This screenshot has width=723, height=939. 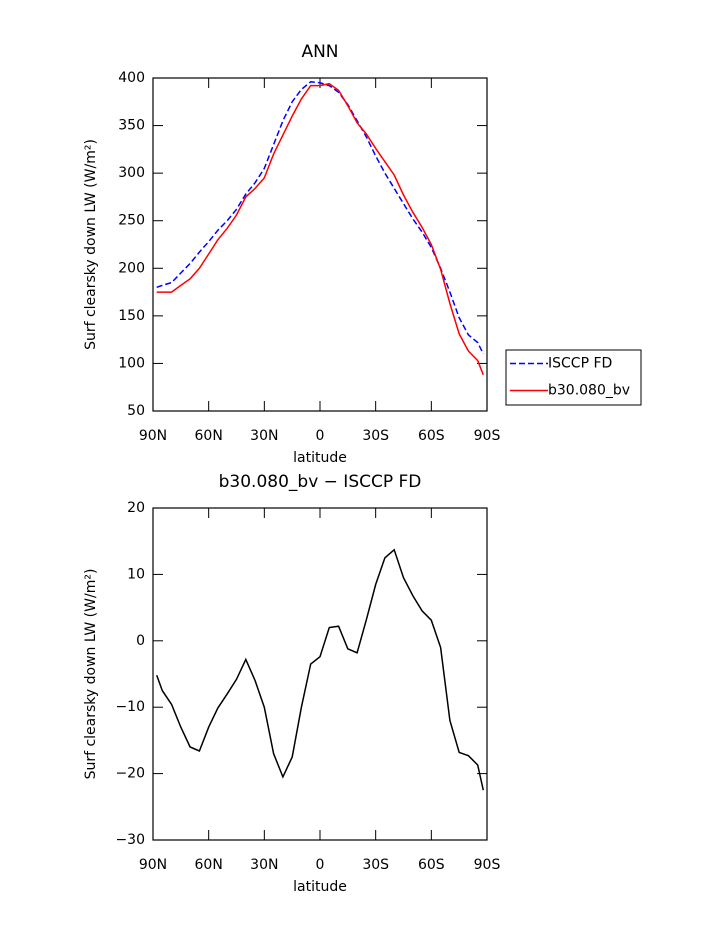 I want to click on y-tick-label: 200, so click(x=131, y=268).